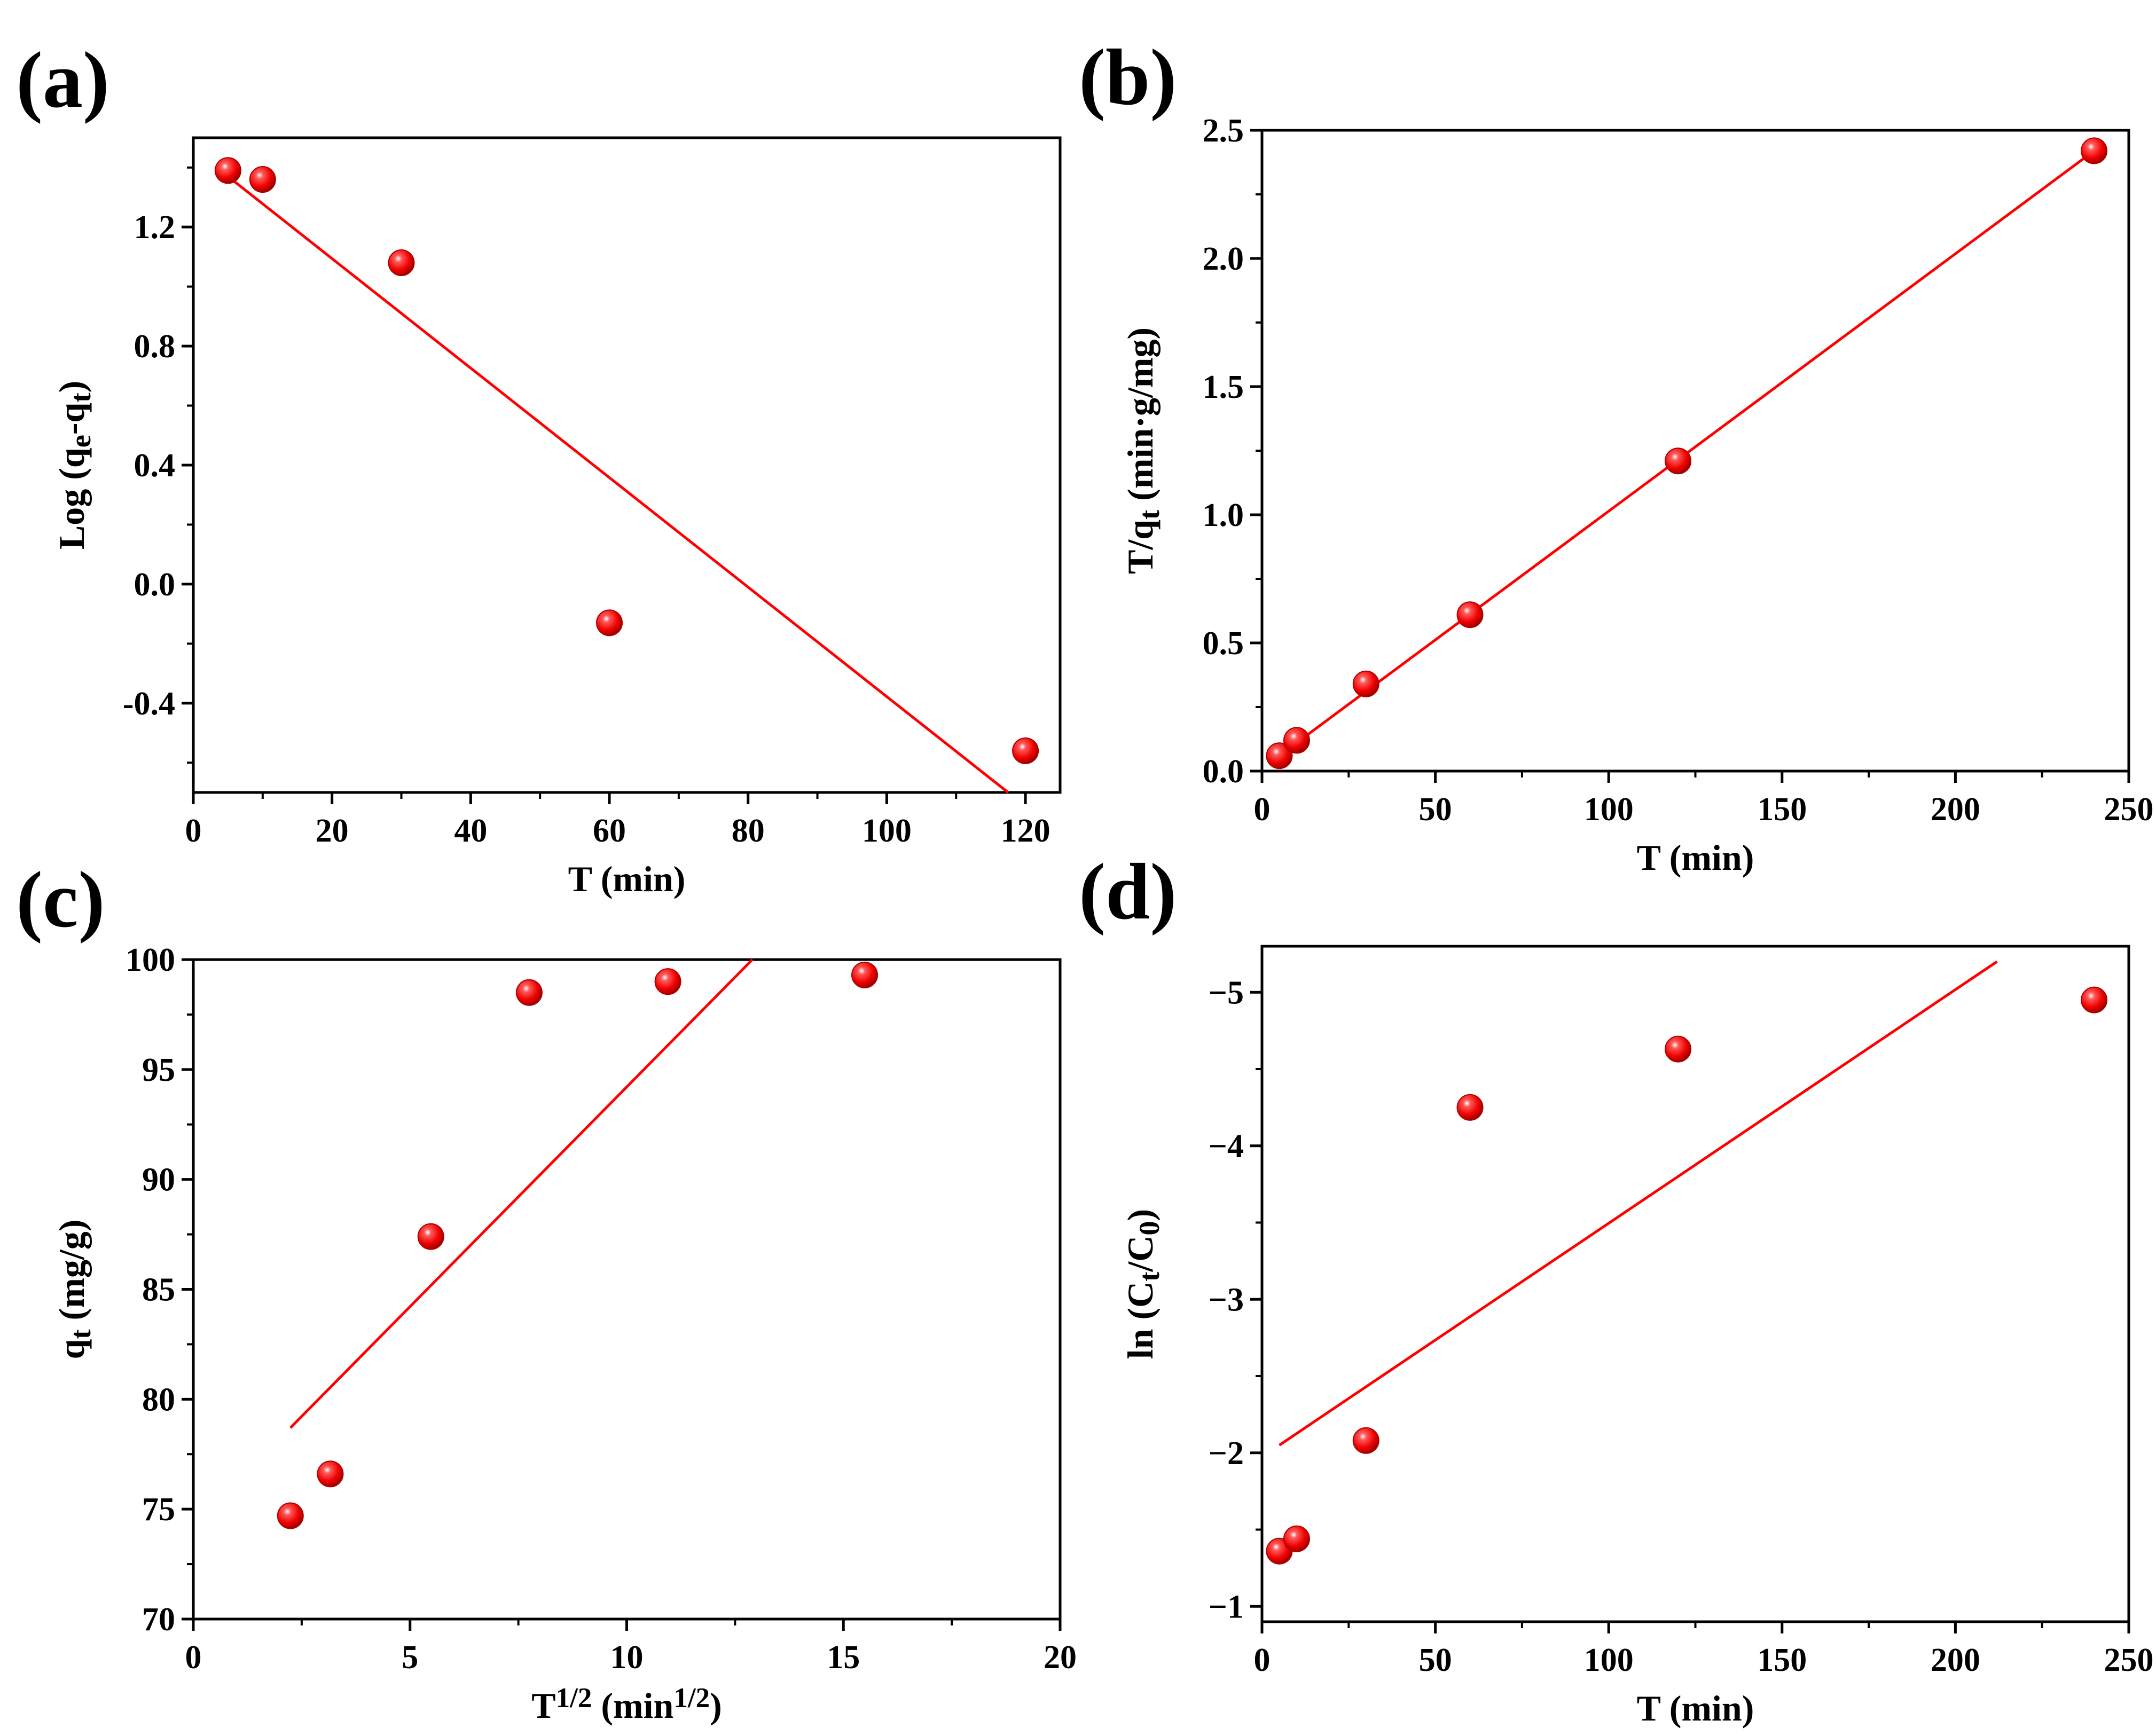 The height and width of the screenshot is (1736, 2156). What do you see at coordinates (149, 704) in the screenshot?
I see `y-tick-label: -0.4` at bounding box center [149, 704].